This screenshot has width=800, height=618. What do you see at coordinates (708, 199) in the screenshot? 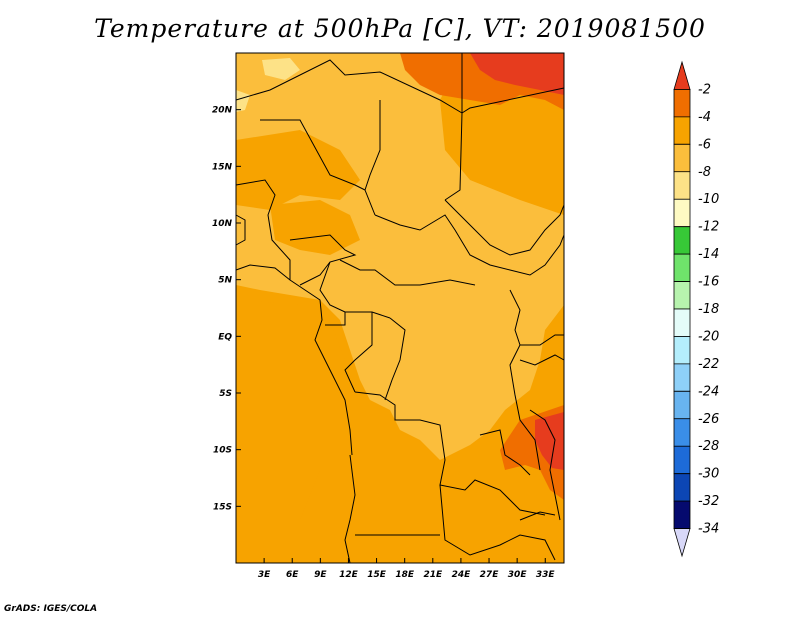
I see `colorbar-label: -10` at bounding box center [708, 199].